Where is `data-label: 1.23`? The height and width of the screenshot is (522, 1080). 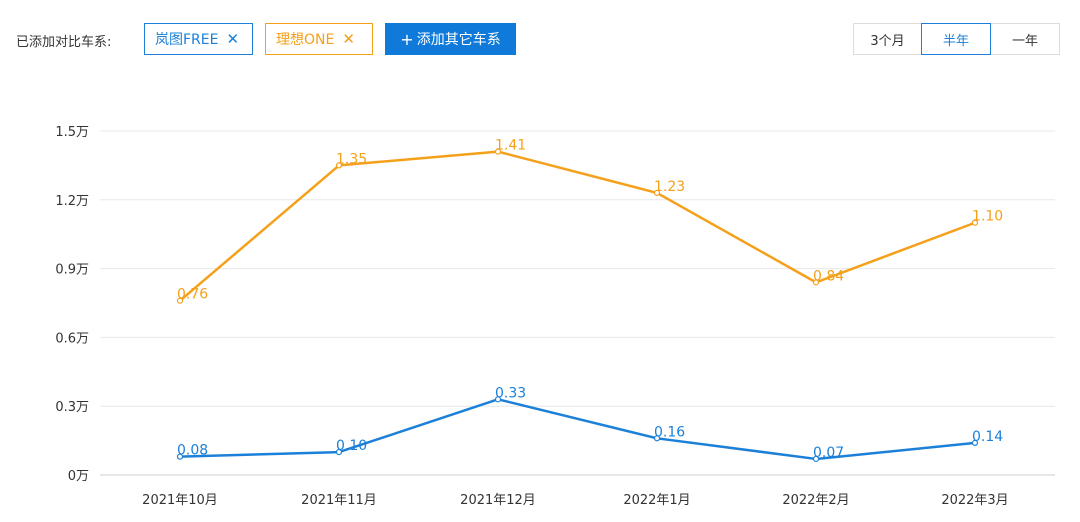 data-label: 1.23 is located at coordinates (669, 187).